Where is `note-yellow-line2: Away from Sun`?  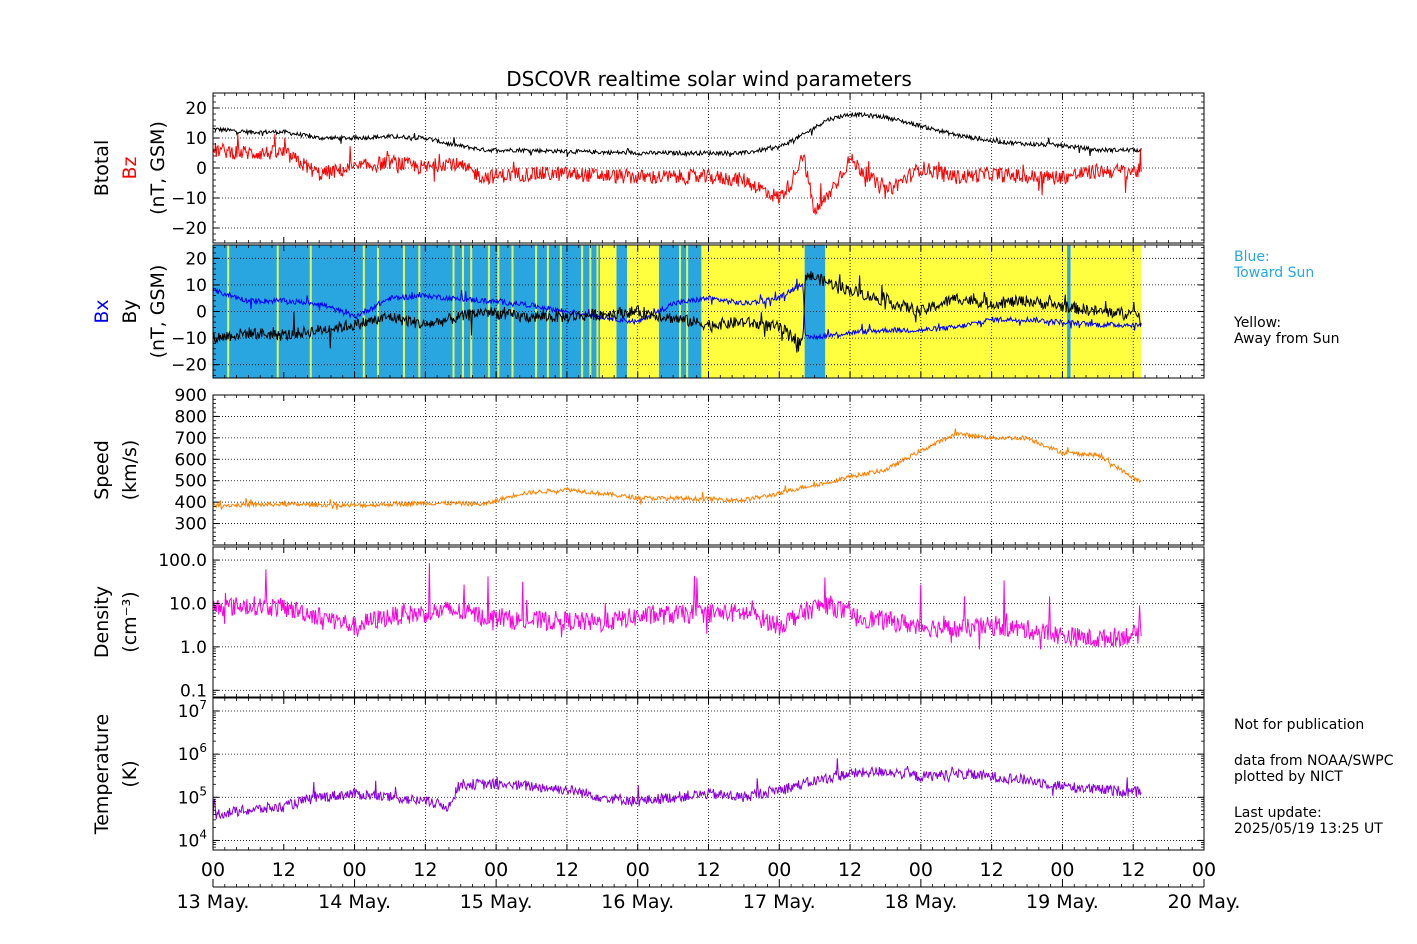
note-yellow-line2: Away from Sun is located at coordinates (1287, 339).